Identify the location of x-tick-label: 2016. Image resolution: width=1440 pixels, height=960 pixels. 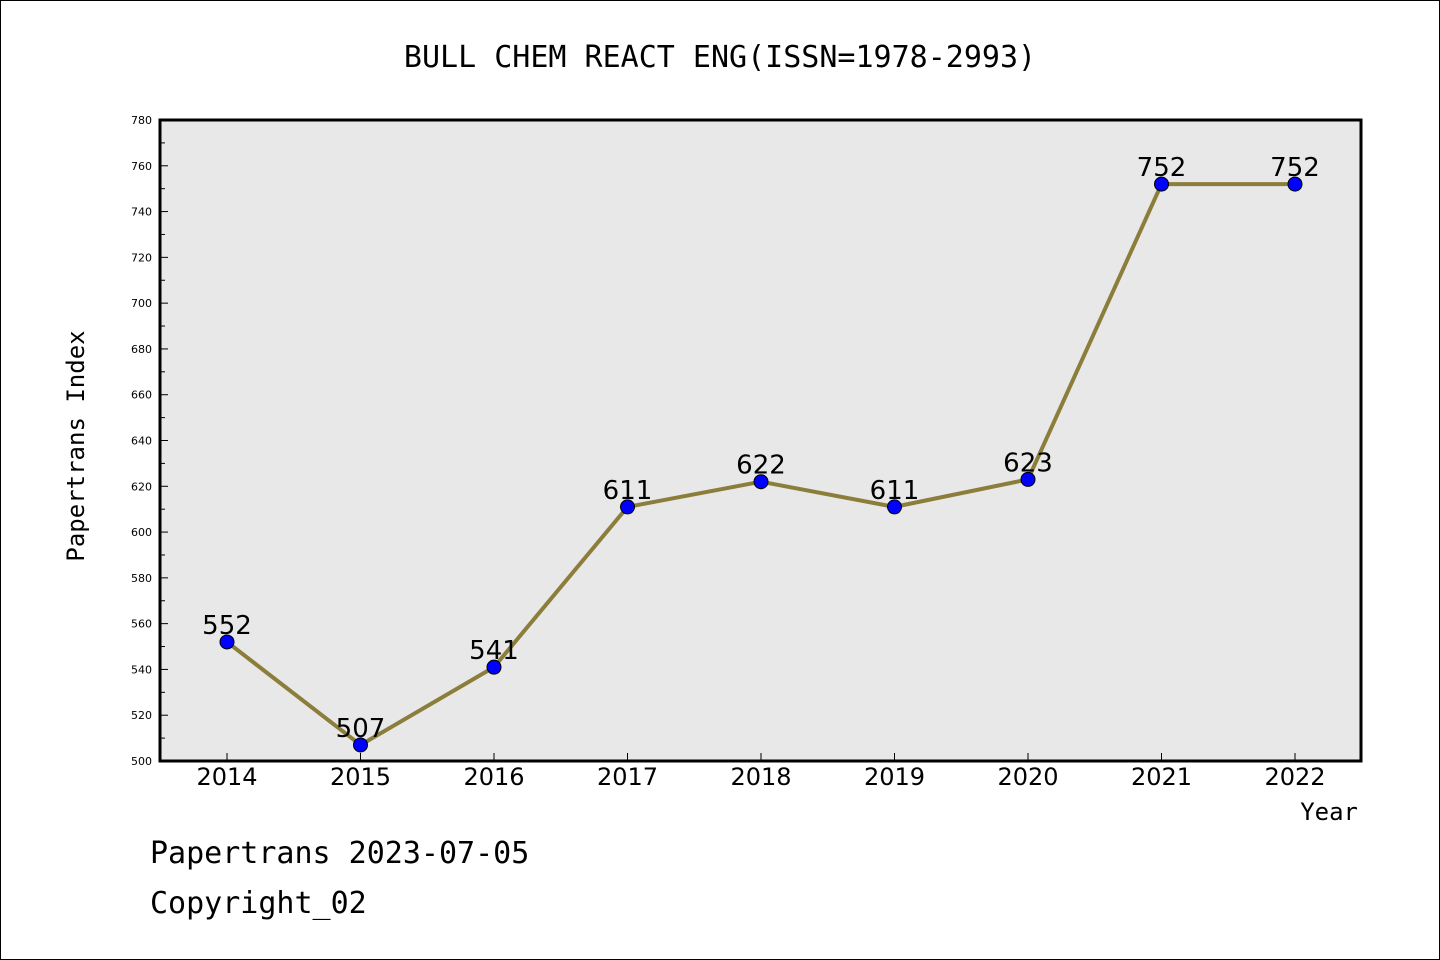
(493, 777).